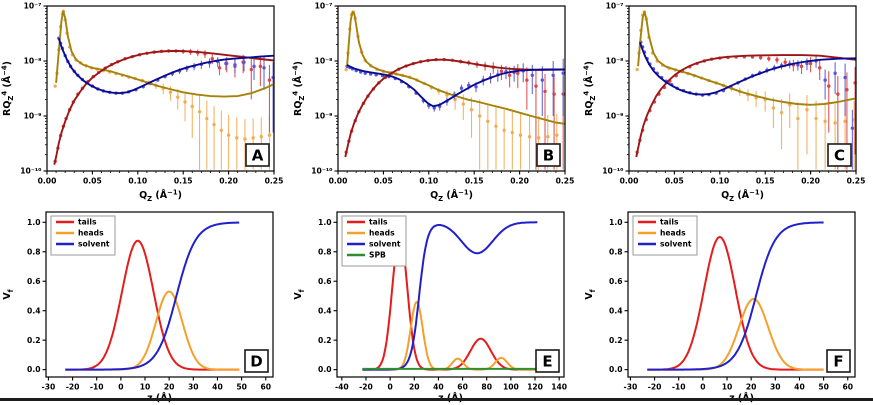  I want to click on series, so click(735, 296).